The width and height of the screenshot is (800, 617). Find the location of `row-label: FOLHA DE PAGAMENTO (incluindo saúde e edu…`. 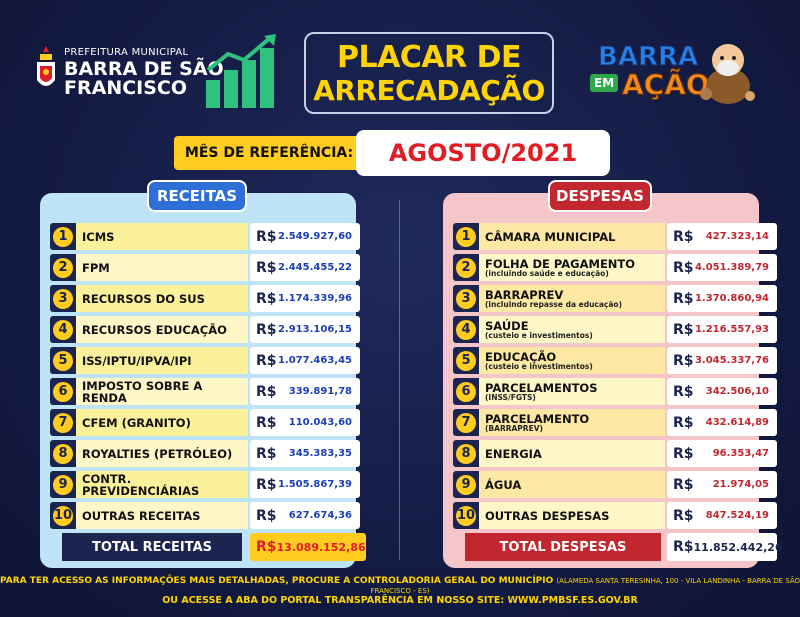

row-label: FOLHA DE PAGAMENTO (incluindo saúde e edu… is located at coordinates (572, 267).